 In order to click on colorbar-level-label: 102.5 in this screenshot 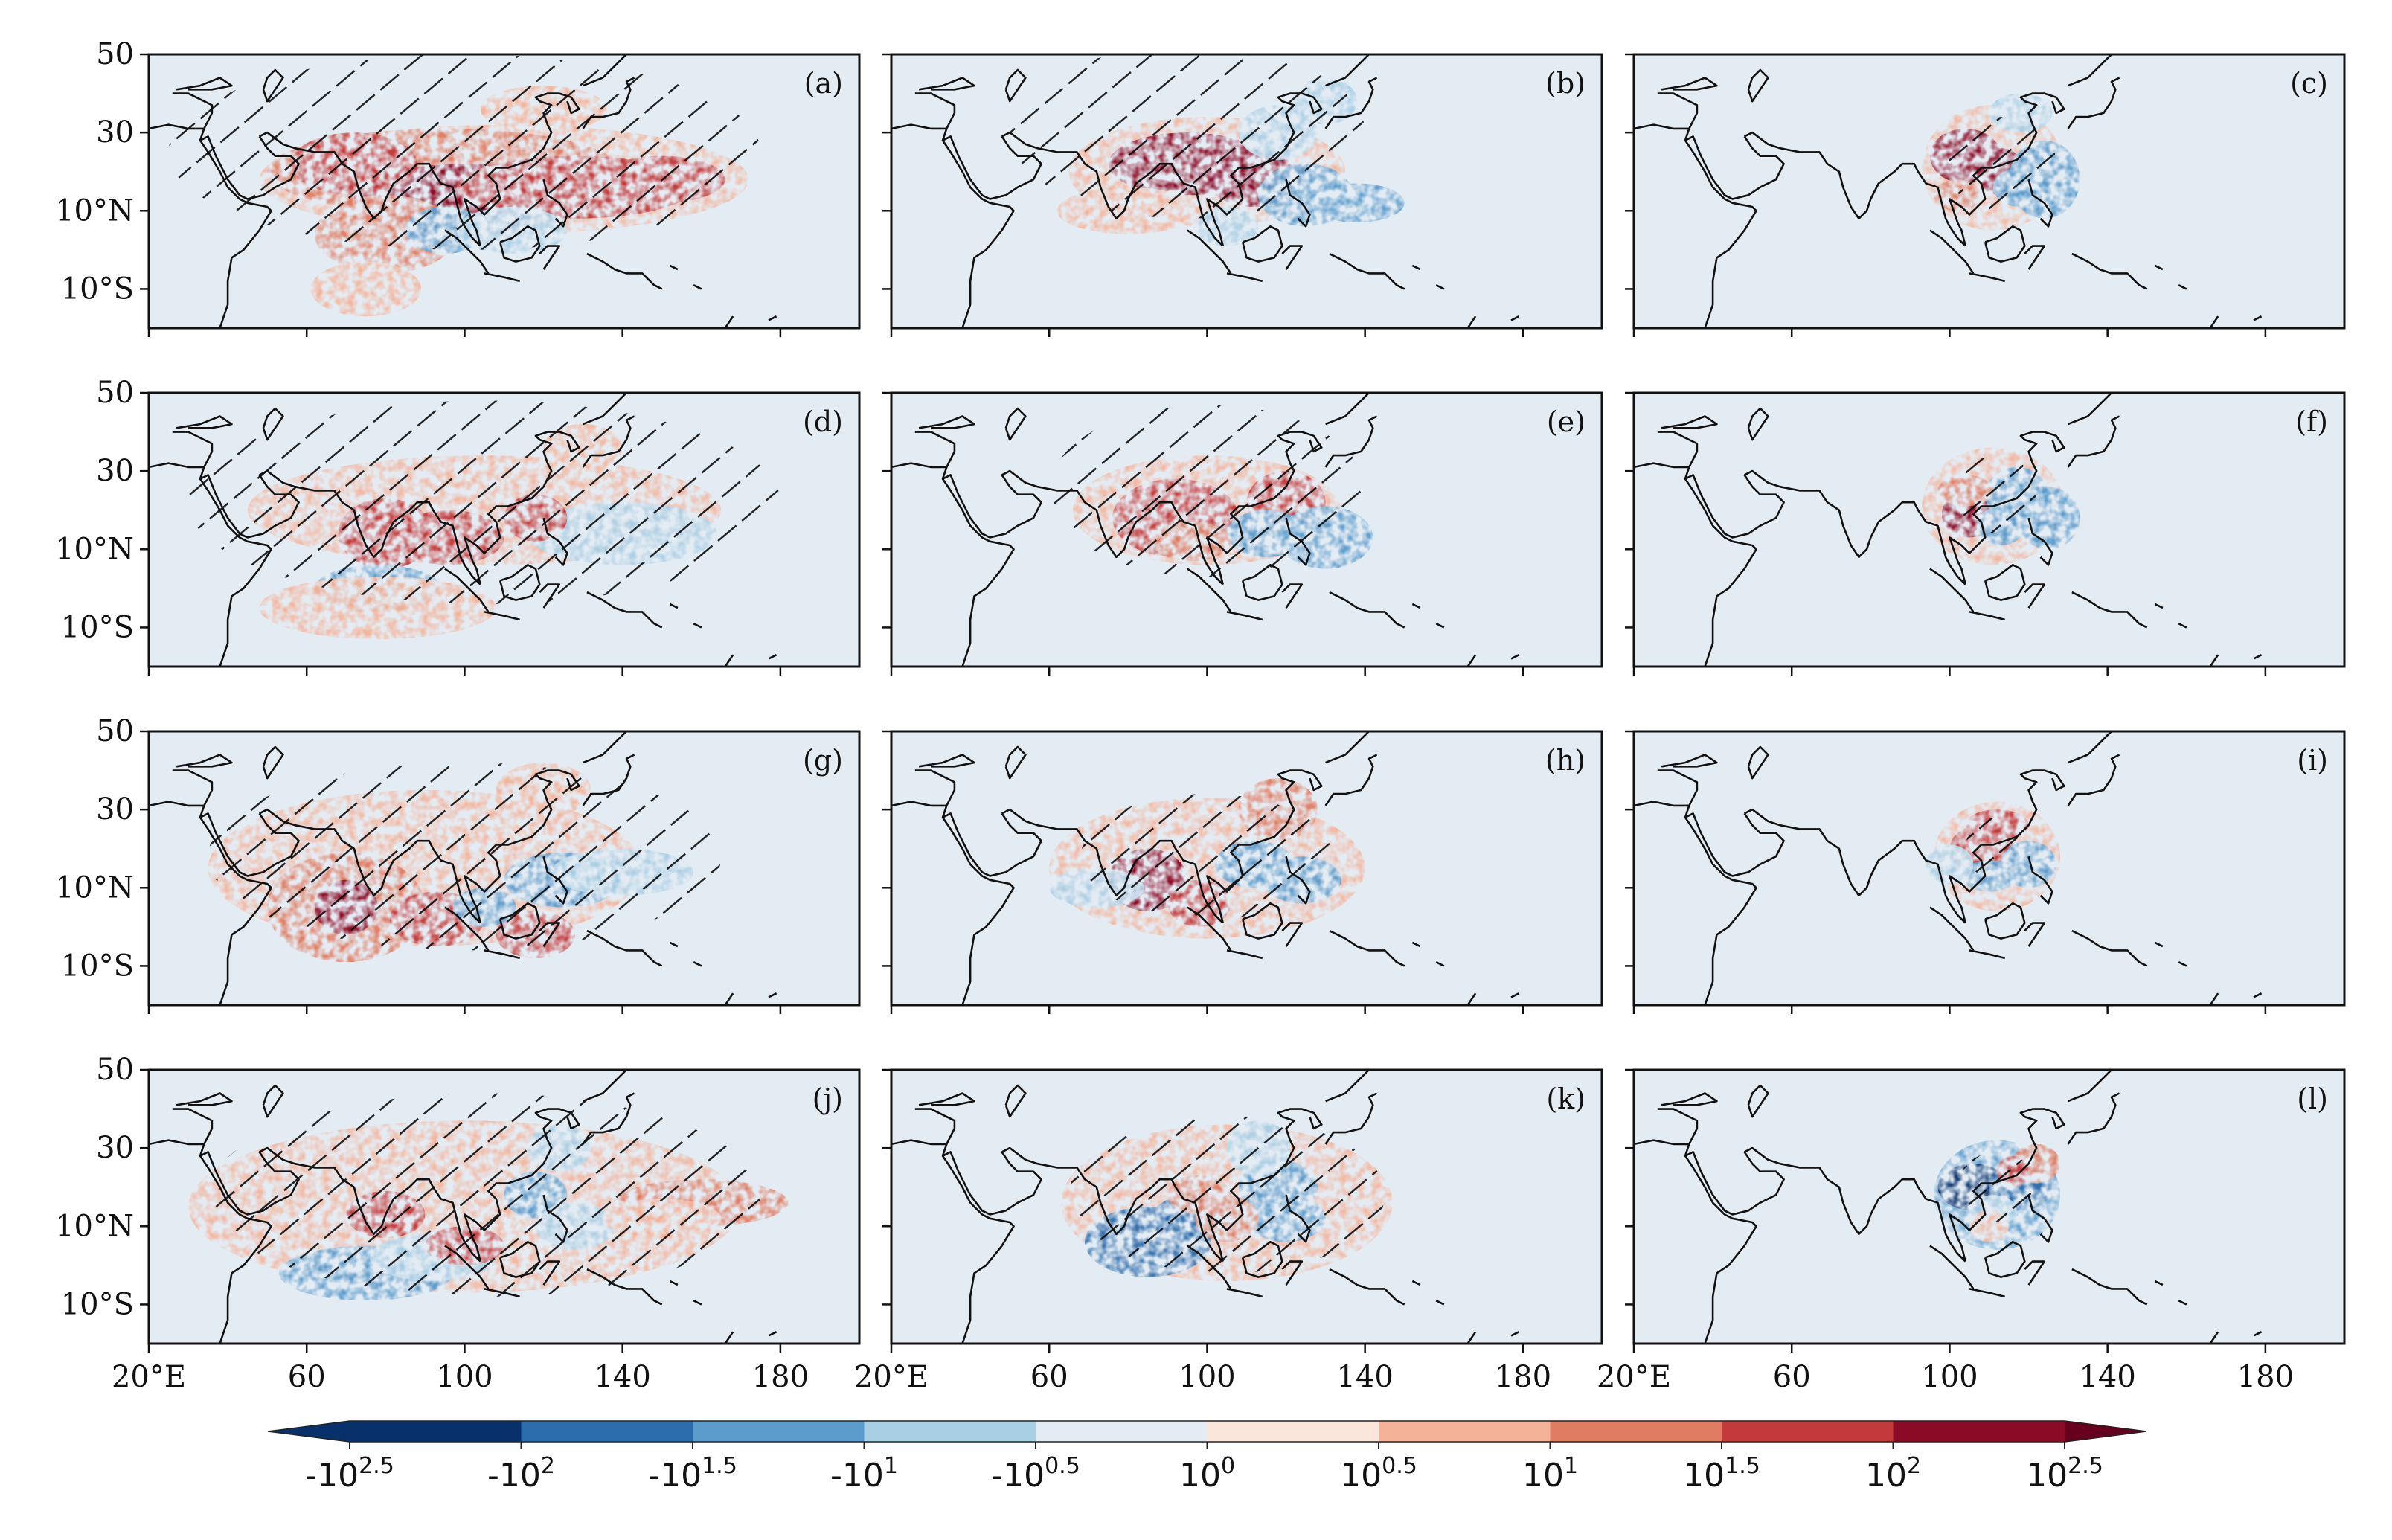, I will do `click(2064, 1474)`.